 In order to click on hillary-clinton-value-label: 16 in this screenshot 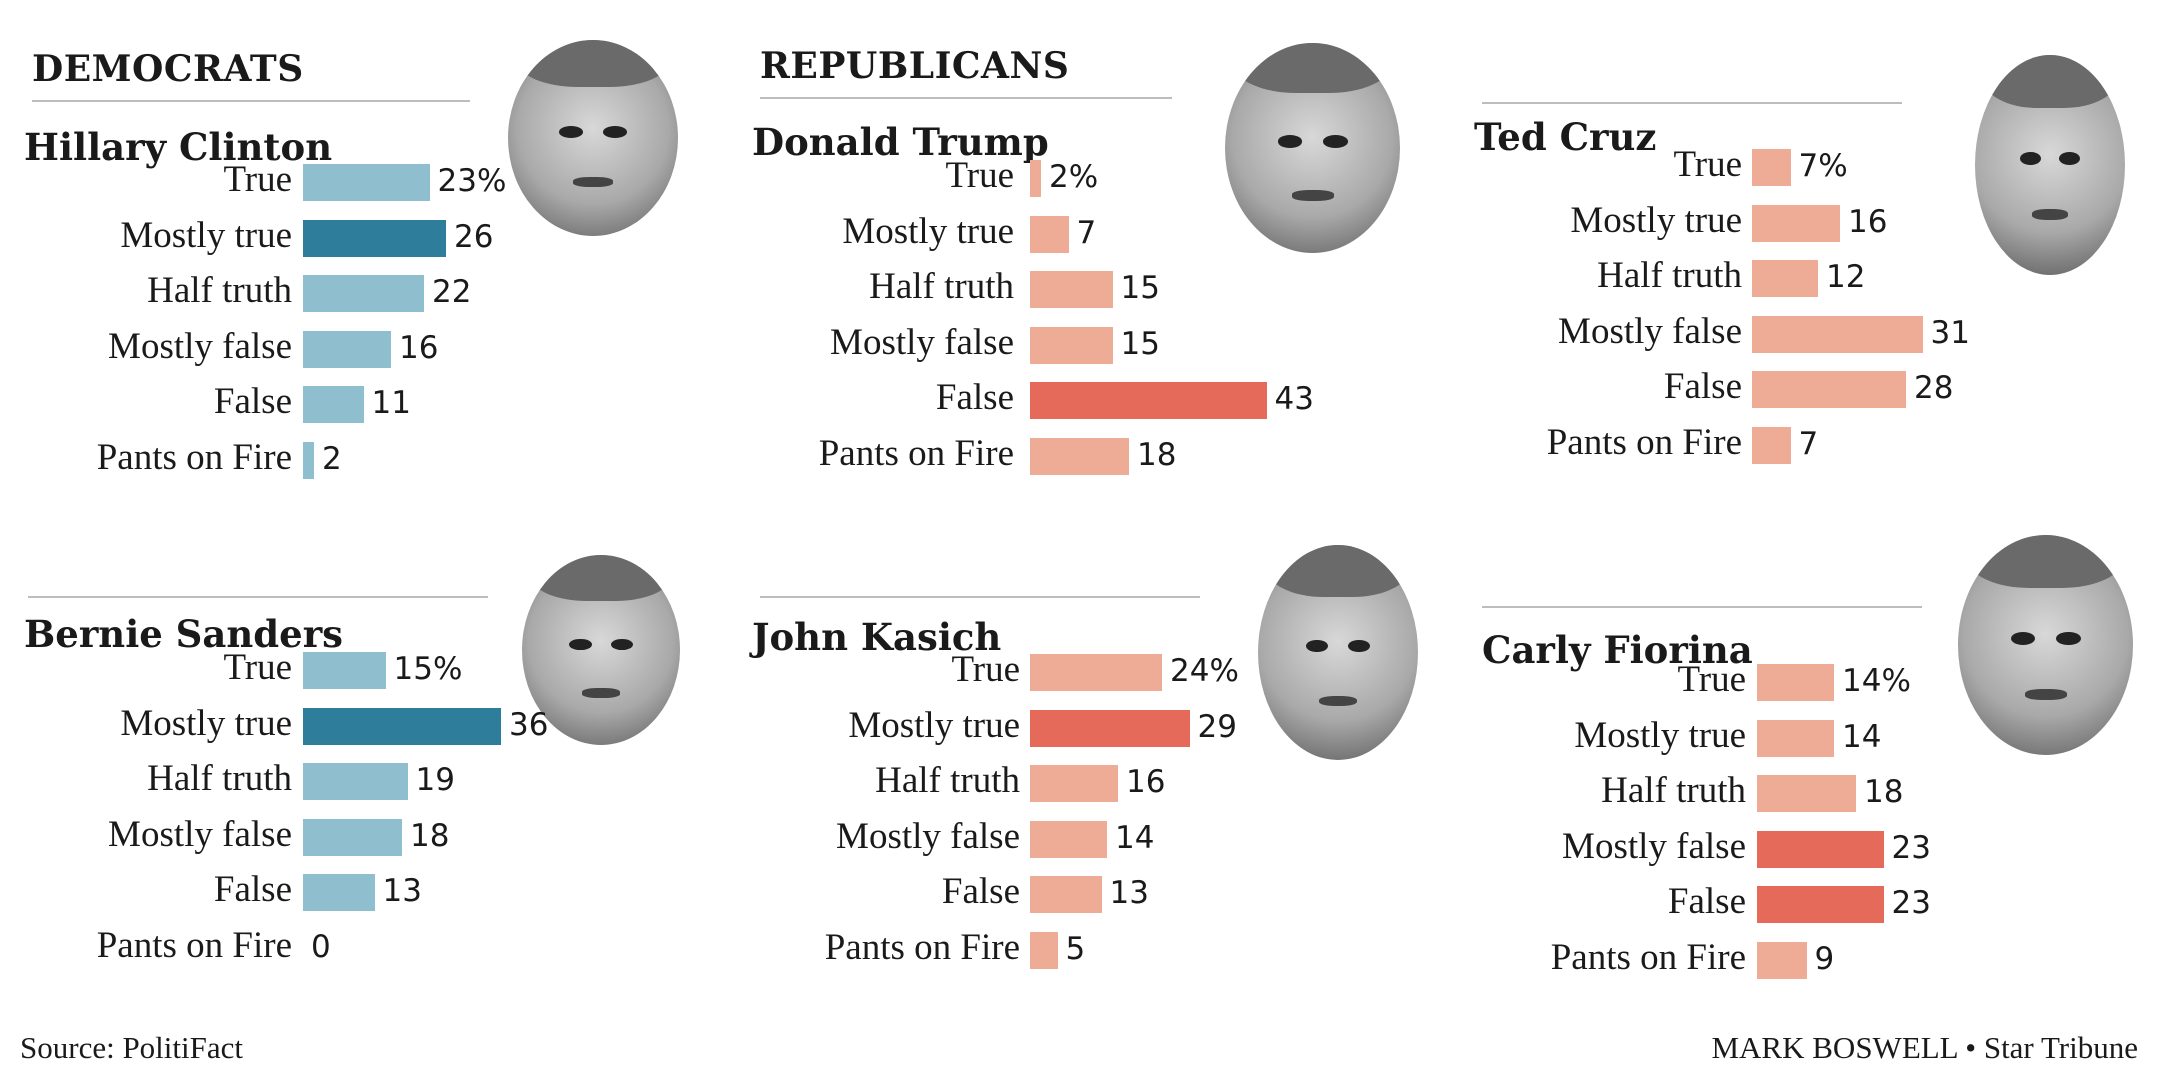, I will do `click(419, 347)`.